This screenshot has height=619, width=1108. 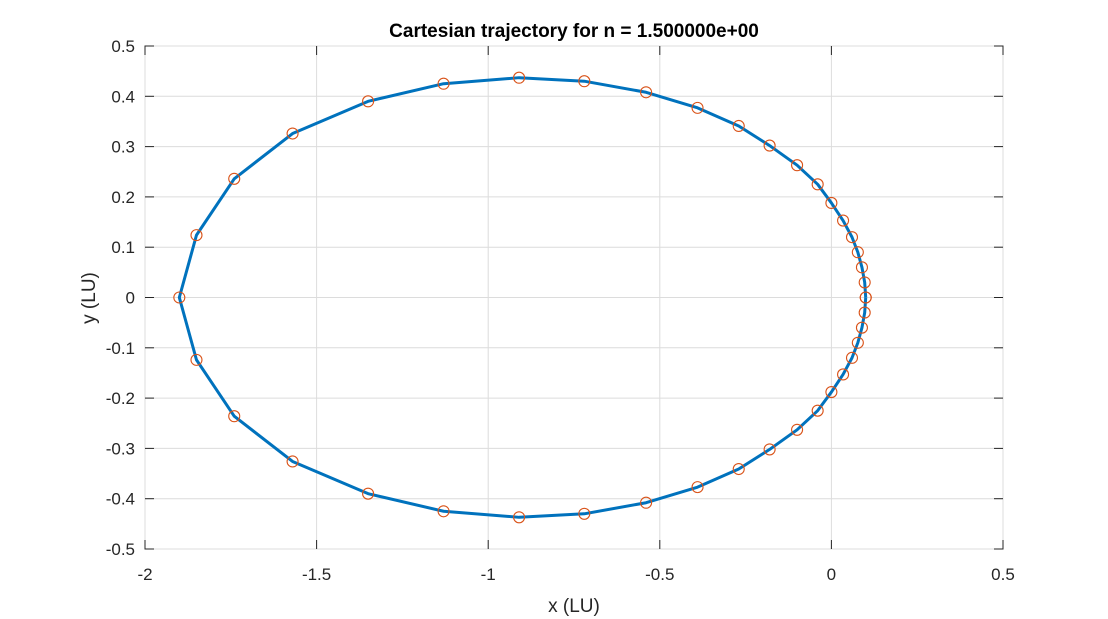 I want to click on y-tick-labels: -0.5 -0.4 -0.3 -0.2 -0.1 0 0.1 0.2 0.3 0.4 0.5, so click(x=120, y=298).